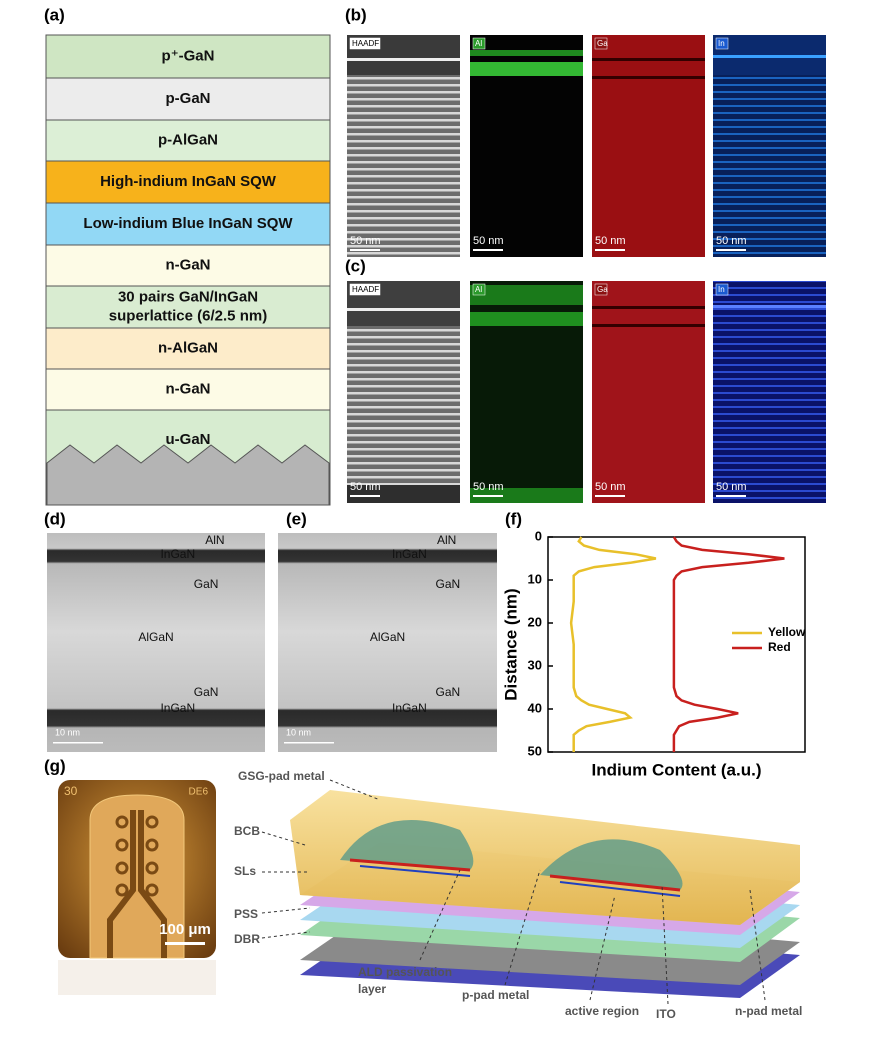 This screenshot has height=1039, width=878. Describe the element at coordinates (355, 265) in the screenshot. I see `panel-label: (c)` at that location.